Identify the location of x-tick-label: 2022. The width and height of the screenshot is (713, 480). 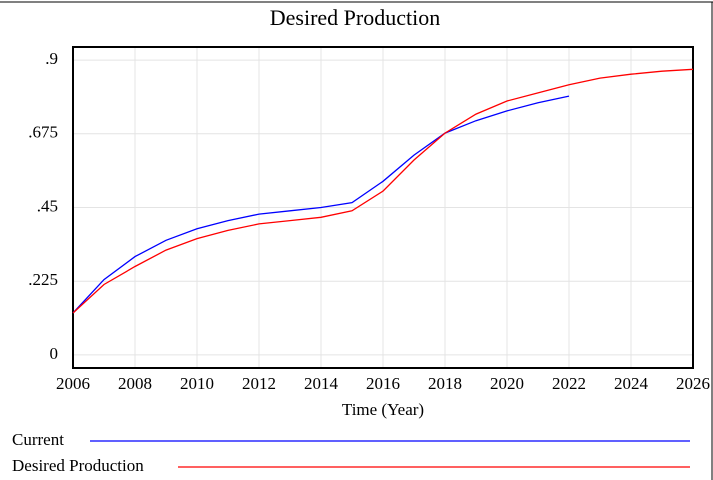
(569, 383).